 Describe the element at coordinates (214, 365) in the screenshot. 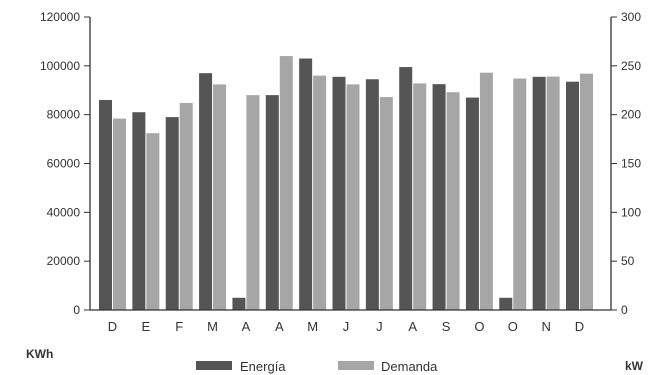

I see `legend-swatch-energia` at that location.